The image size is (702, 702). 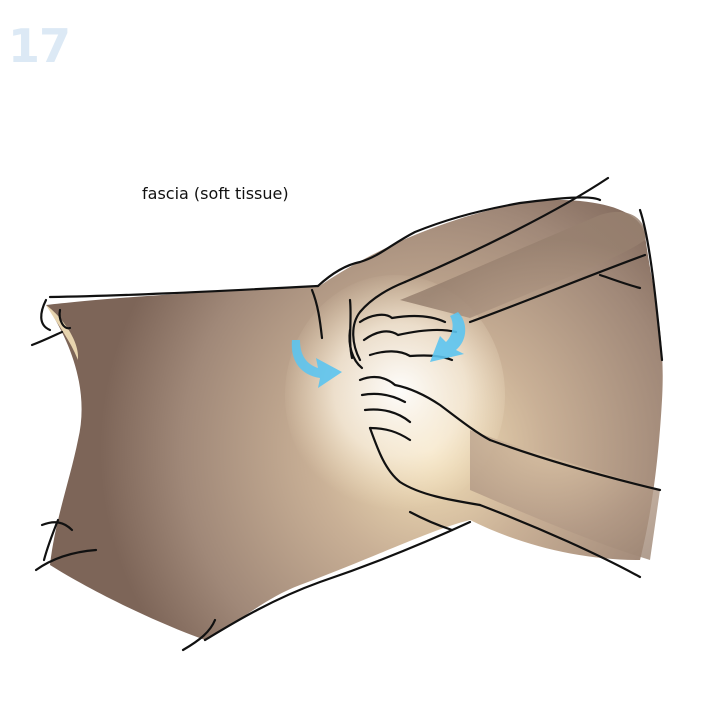 I want to click on lower-hand-outline, so click(x=425, y=408).